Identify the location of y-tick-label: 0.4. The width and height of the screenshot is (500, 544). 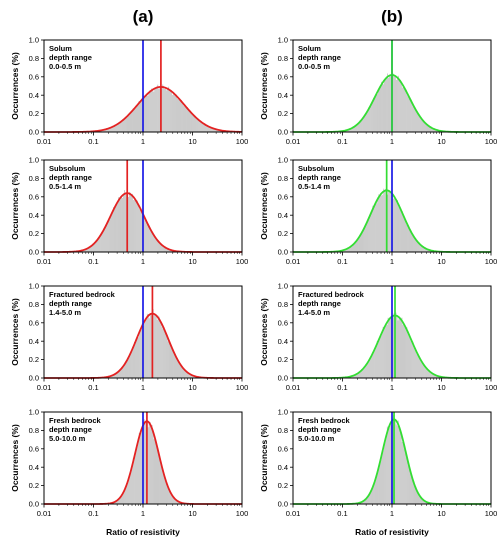
(34, 215).